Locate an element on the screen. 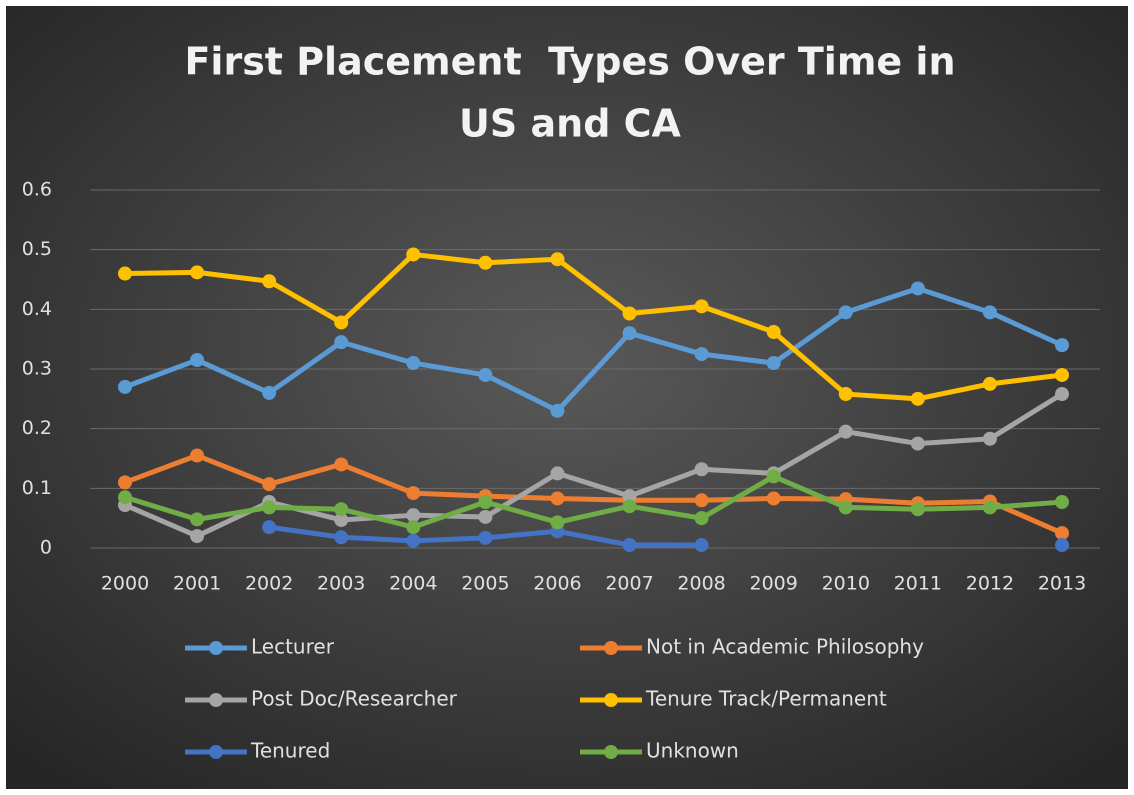  chart-title: US and CA is located at coordinates (570, 124).